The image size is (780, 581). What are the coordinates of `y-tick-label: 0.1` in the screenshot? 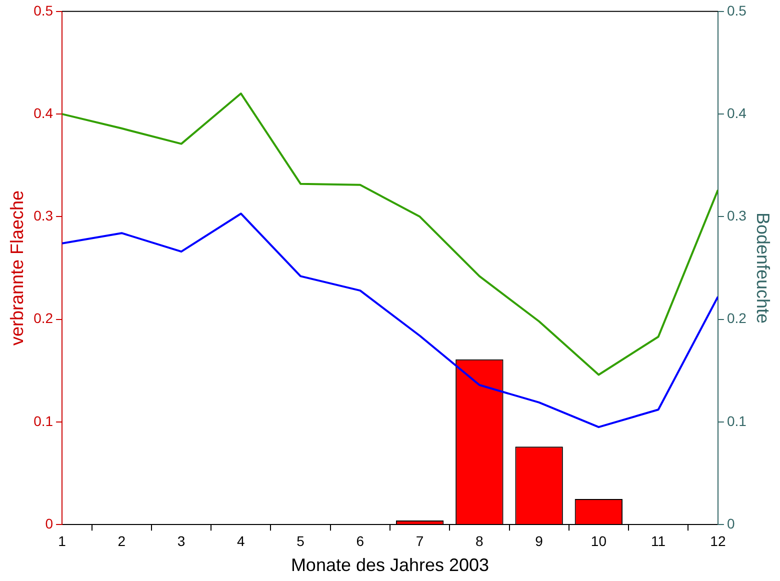 It's located at (44, 420).